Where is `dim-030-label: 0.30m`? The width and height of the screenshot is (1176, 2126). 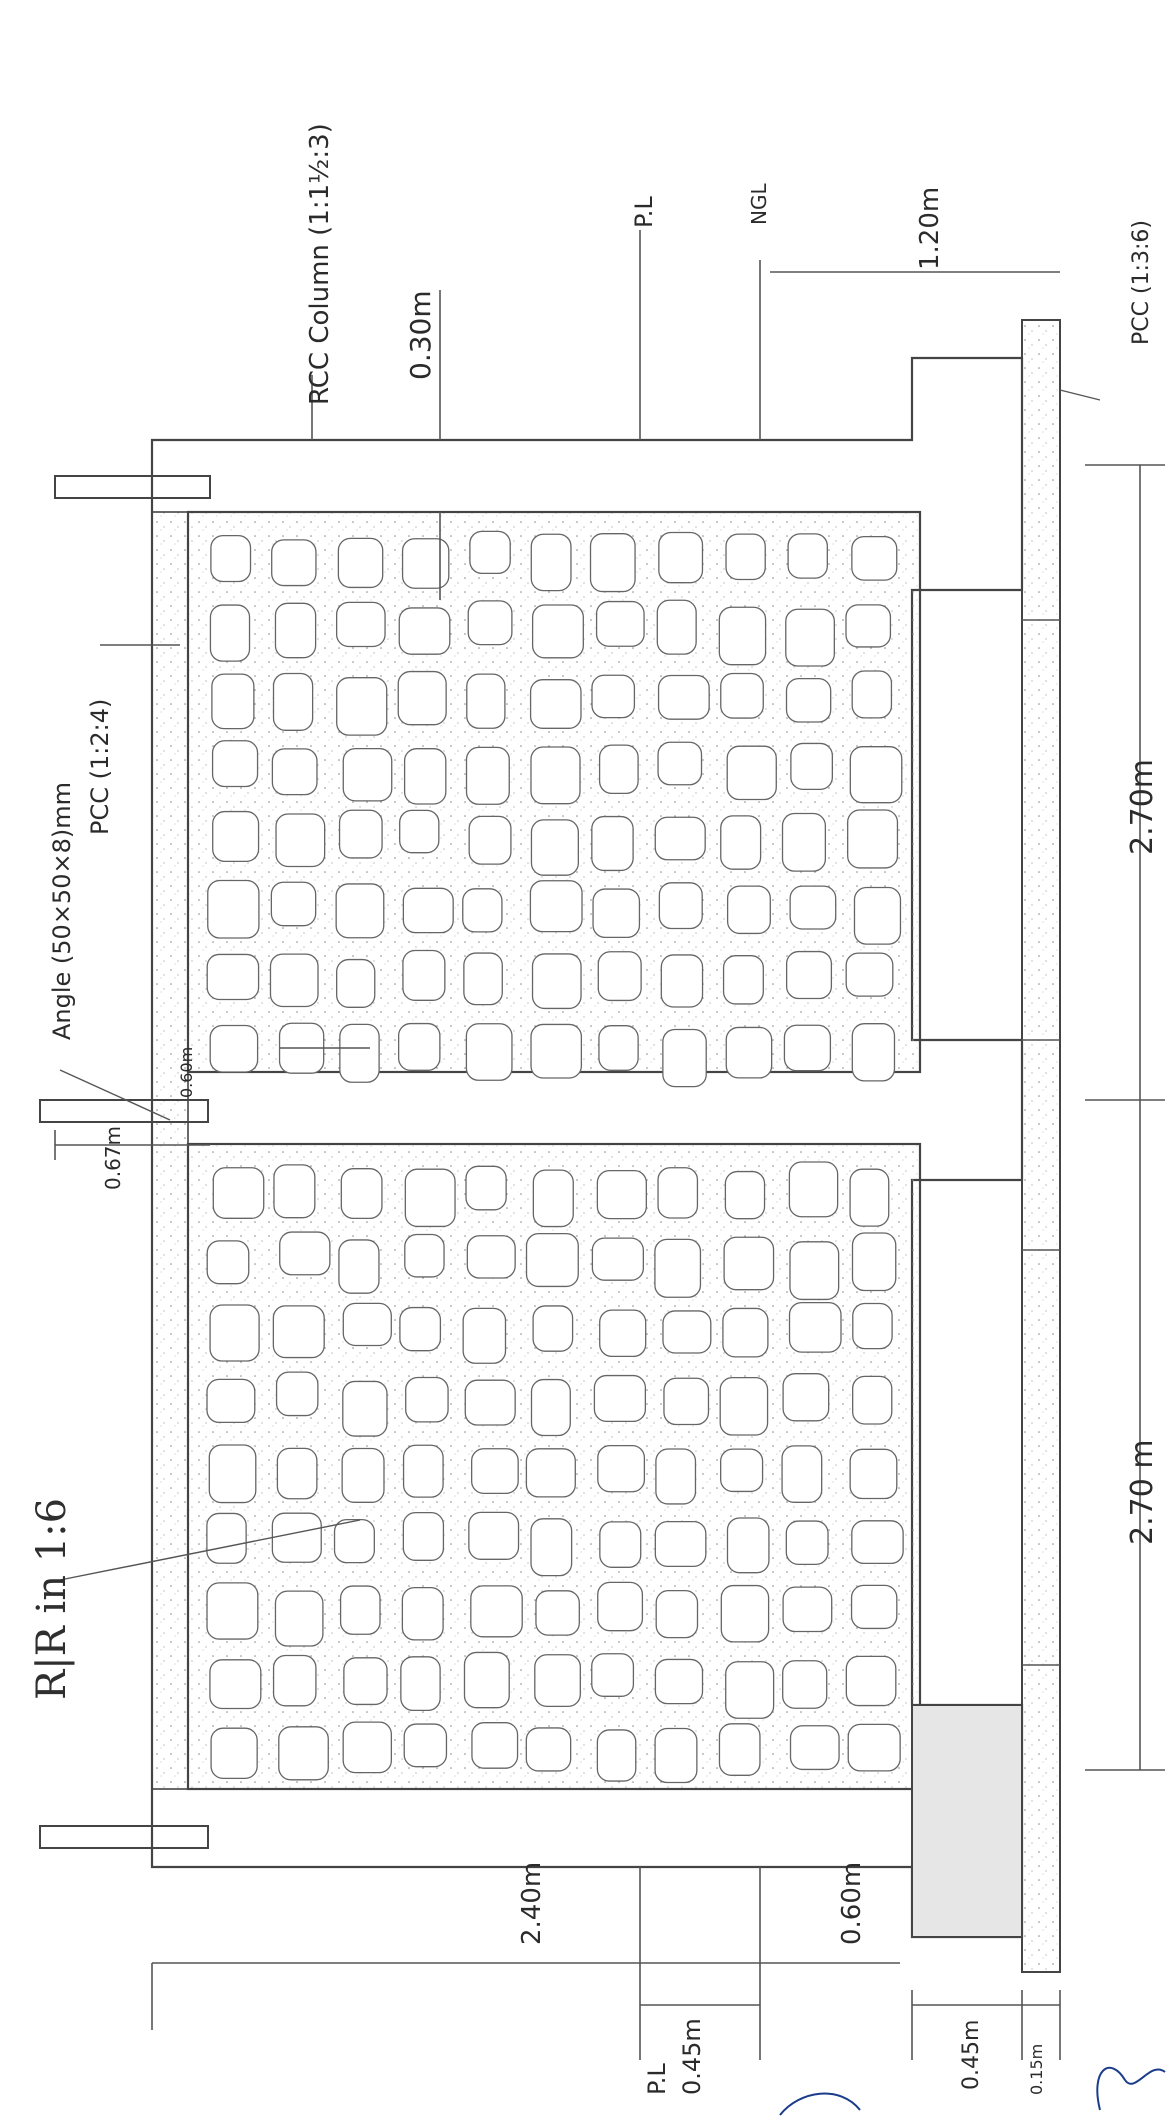 dim-030-label: 0.30m is located at coordinates (420, 335).